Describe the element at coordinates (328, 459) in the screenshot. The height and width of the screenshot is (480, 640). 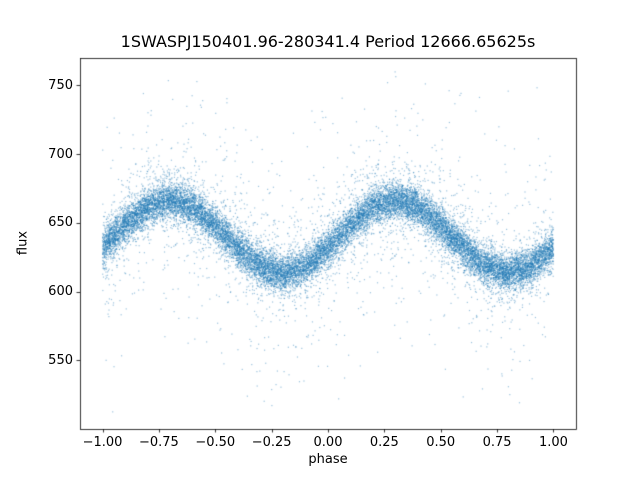
I see `x-axis-label: phase` at that location.